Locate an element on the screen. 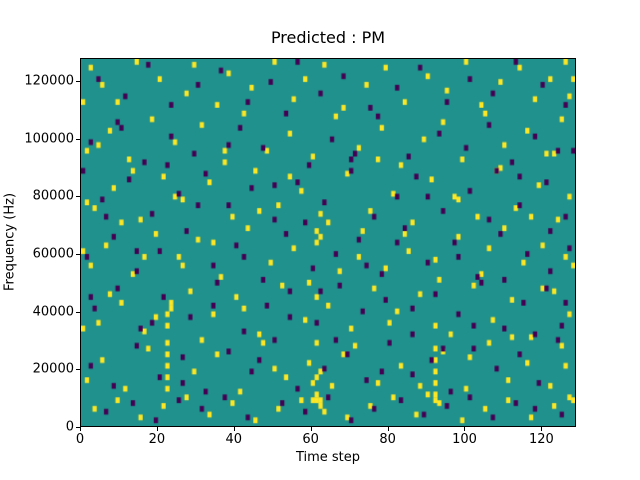 Image resolution: width=640 pixels, height=480 pixels. y-tick-label: 40000 is located at coordinates (53, 312).